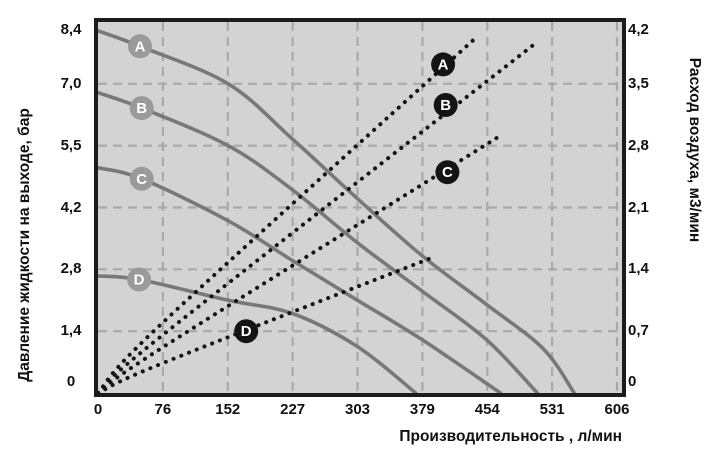  Describe the element at coordinates (638, 331) in the screenshot. I see `y-right-tick-label: 0,7` at that location.